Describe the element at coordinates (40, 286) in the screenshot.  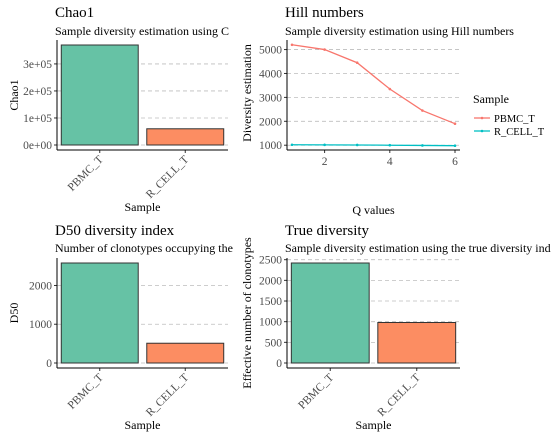
I see `d50-y-tick-label: 2000` at that location.